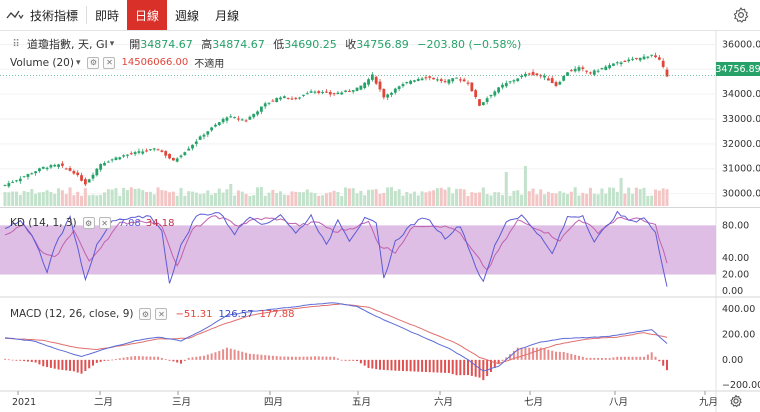 This screenshot has width=760, height=412. I want to click on kd-tick-label: 20.00, so click(735, 275).